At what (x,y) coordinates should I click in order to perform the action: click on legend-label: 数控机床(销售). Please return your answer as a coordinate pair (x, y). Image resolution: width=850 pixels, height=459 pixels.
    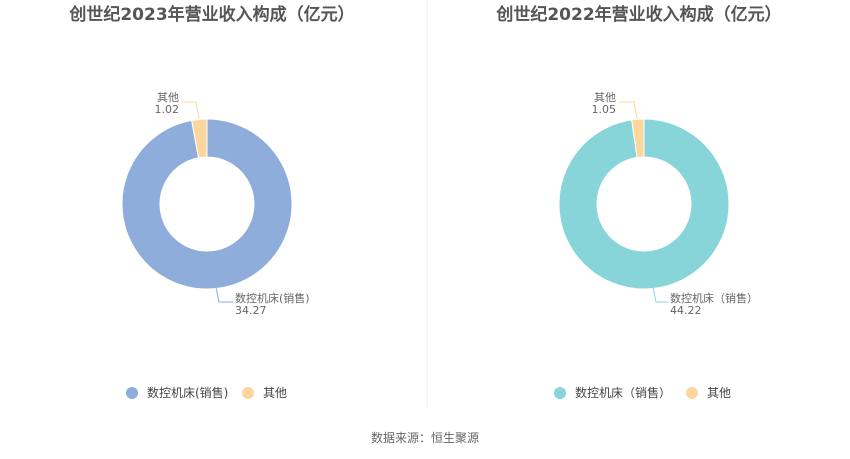
    Looking at the image, I should click on (187, 392).